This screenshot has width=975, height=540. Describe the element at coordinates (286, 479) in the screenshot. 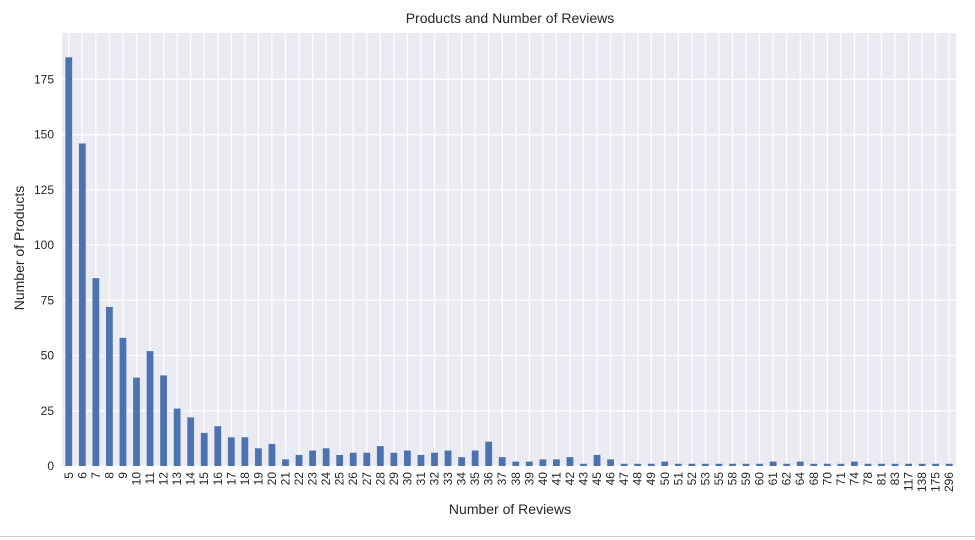

I see `x-tick-label: 21` at that location.